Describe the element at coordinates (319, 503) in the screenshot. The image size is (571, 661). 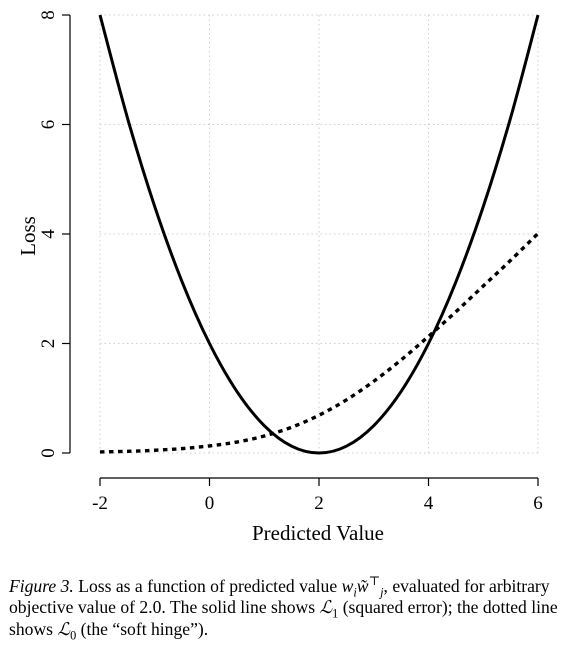
I see `x-tick-label-2: 2` at that location.